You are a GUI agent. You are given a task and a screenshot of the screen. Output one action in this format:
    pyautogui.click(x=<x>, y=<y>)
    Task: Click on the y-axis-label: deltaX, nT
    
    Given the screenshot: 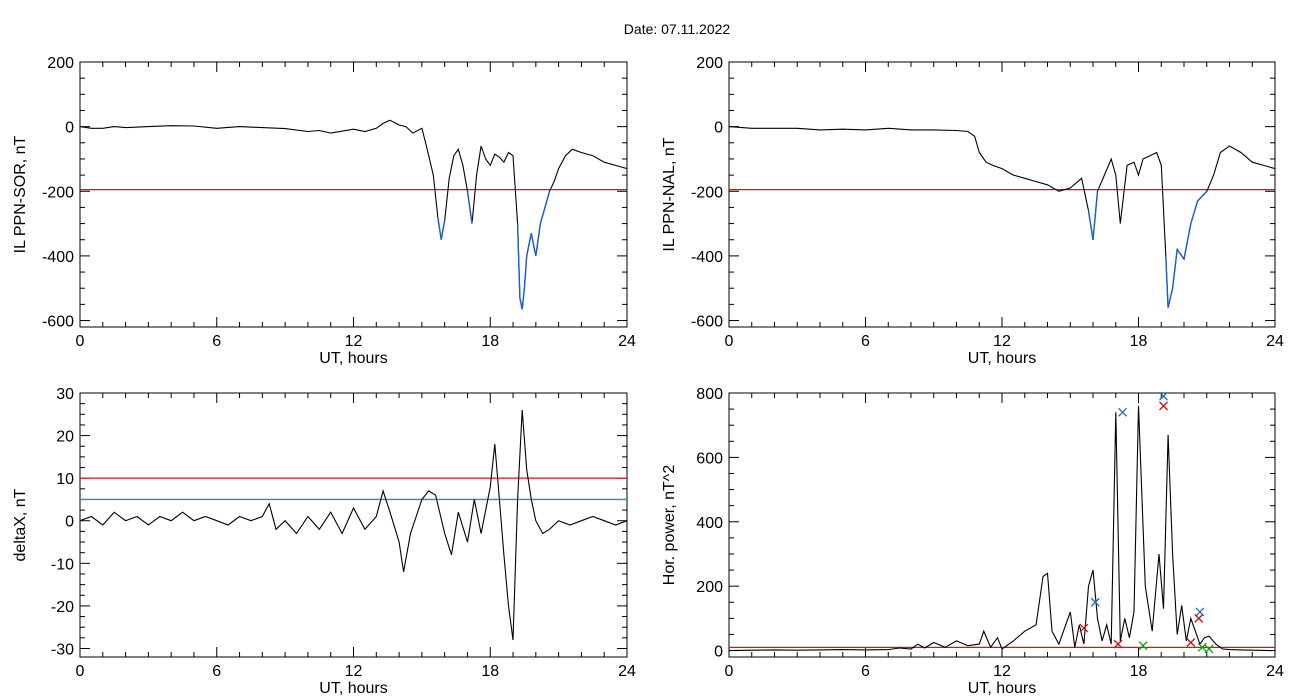 What is the action you would take?
    pyautogui.click(x=20, y=524)
    